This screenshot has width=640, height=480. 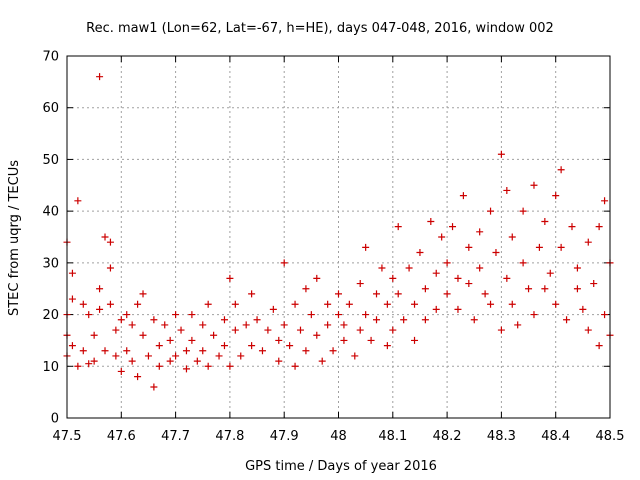 I want to click on x-tick-label: 47.7, so click(x=175, y=436).